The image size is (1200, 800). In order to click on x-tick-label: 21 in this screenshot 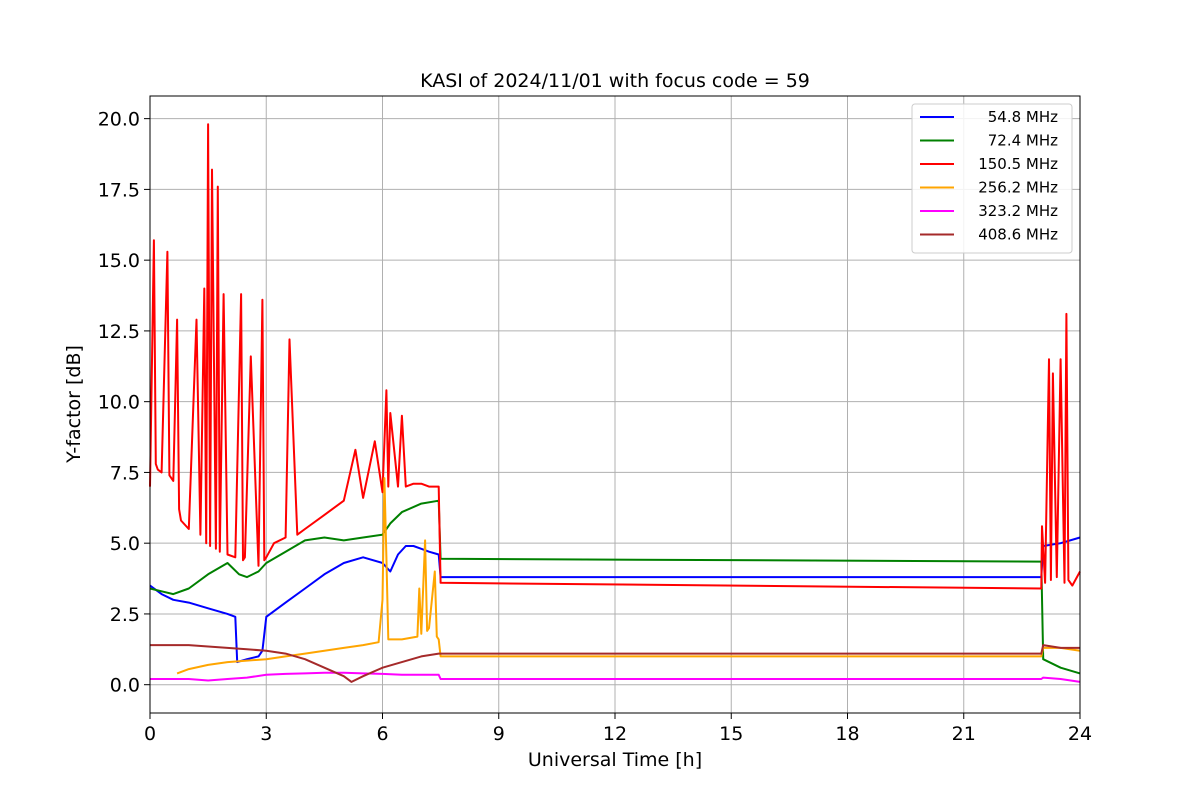, I will do `click(964, 734)`.